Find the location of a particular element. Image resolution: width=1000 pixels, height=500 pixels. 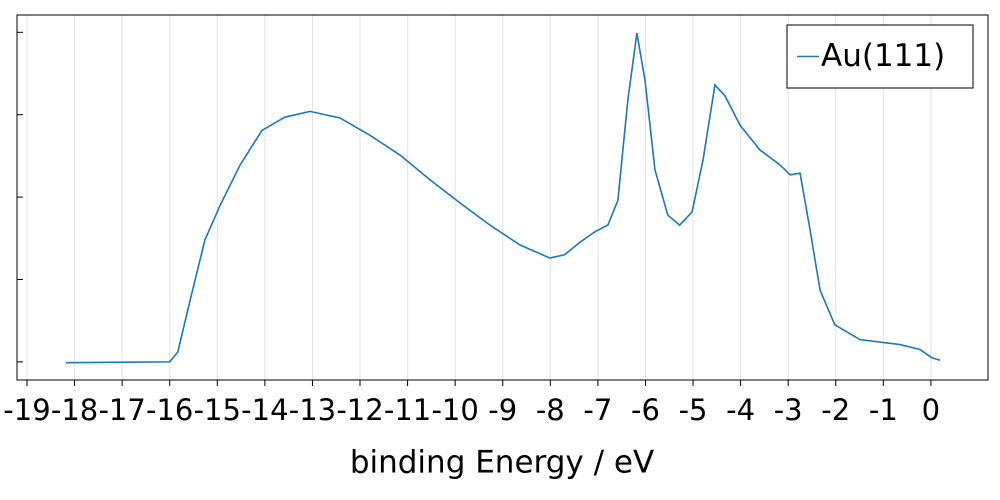

x-tick-label: -2 is located at coordinates (835, 410).